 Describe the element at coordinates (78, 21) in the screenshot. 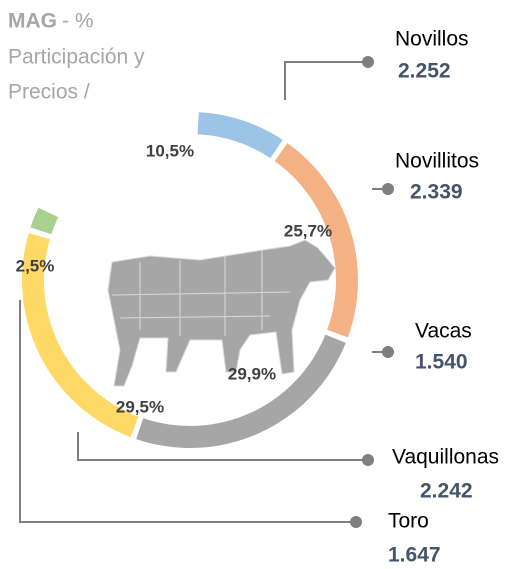

I see `chart-subtitle: - %` at that location.